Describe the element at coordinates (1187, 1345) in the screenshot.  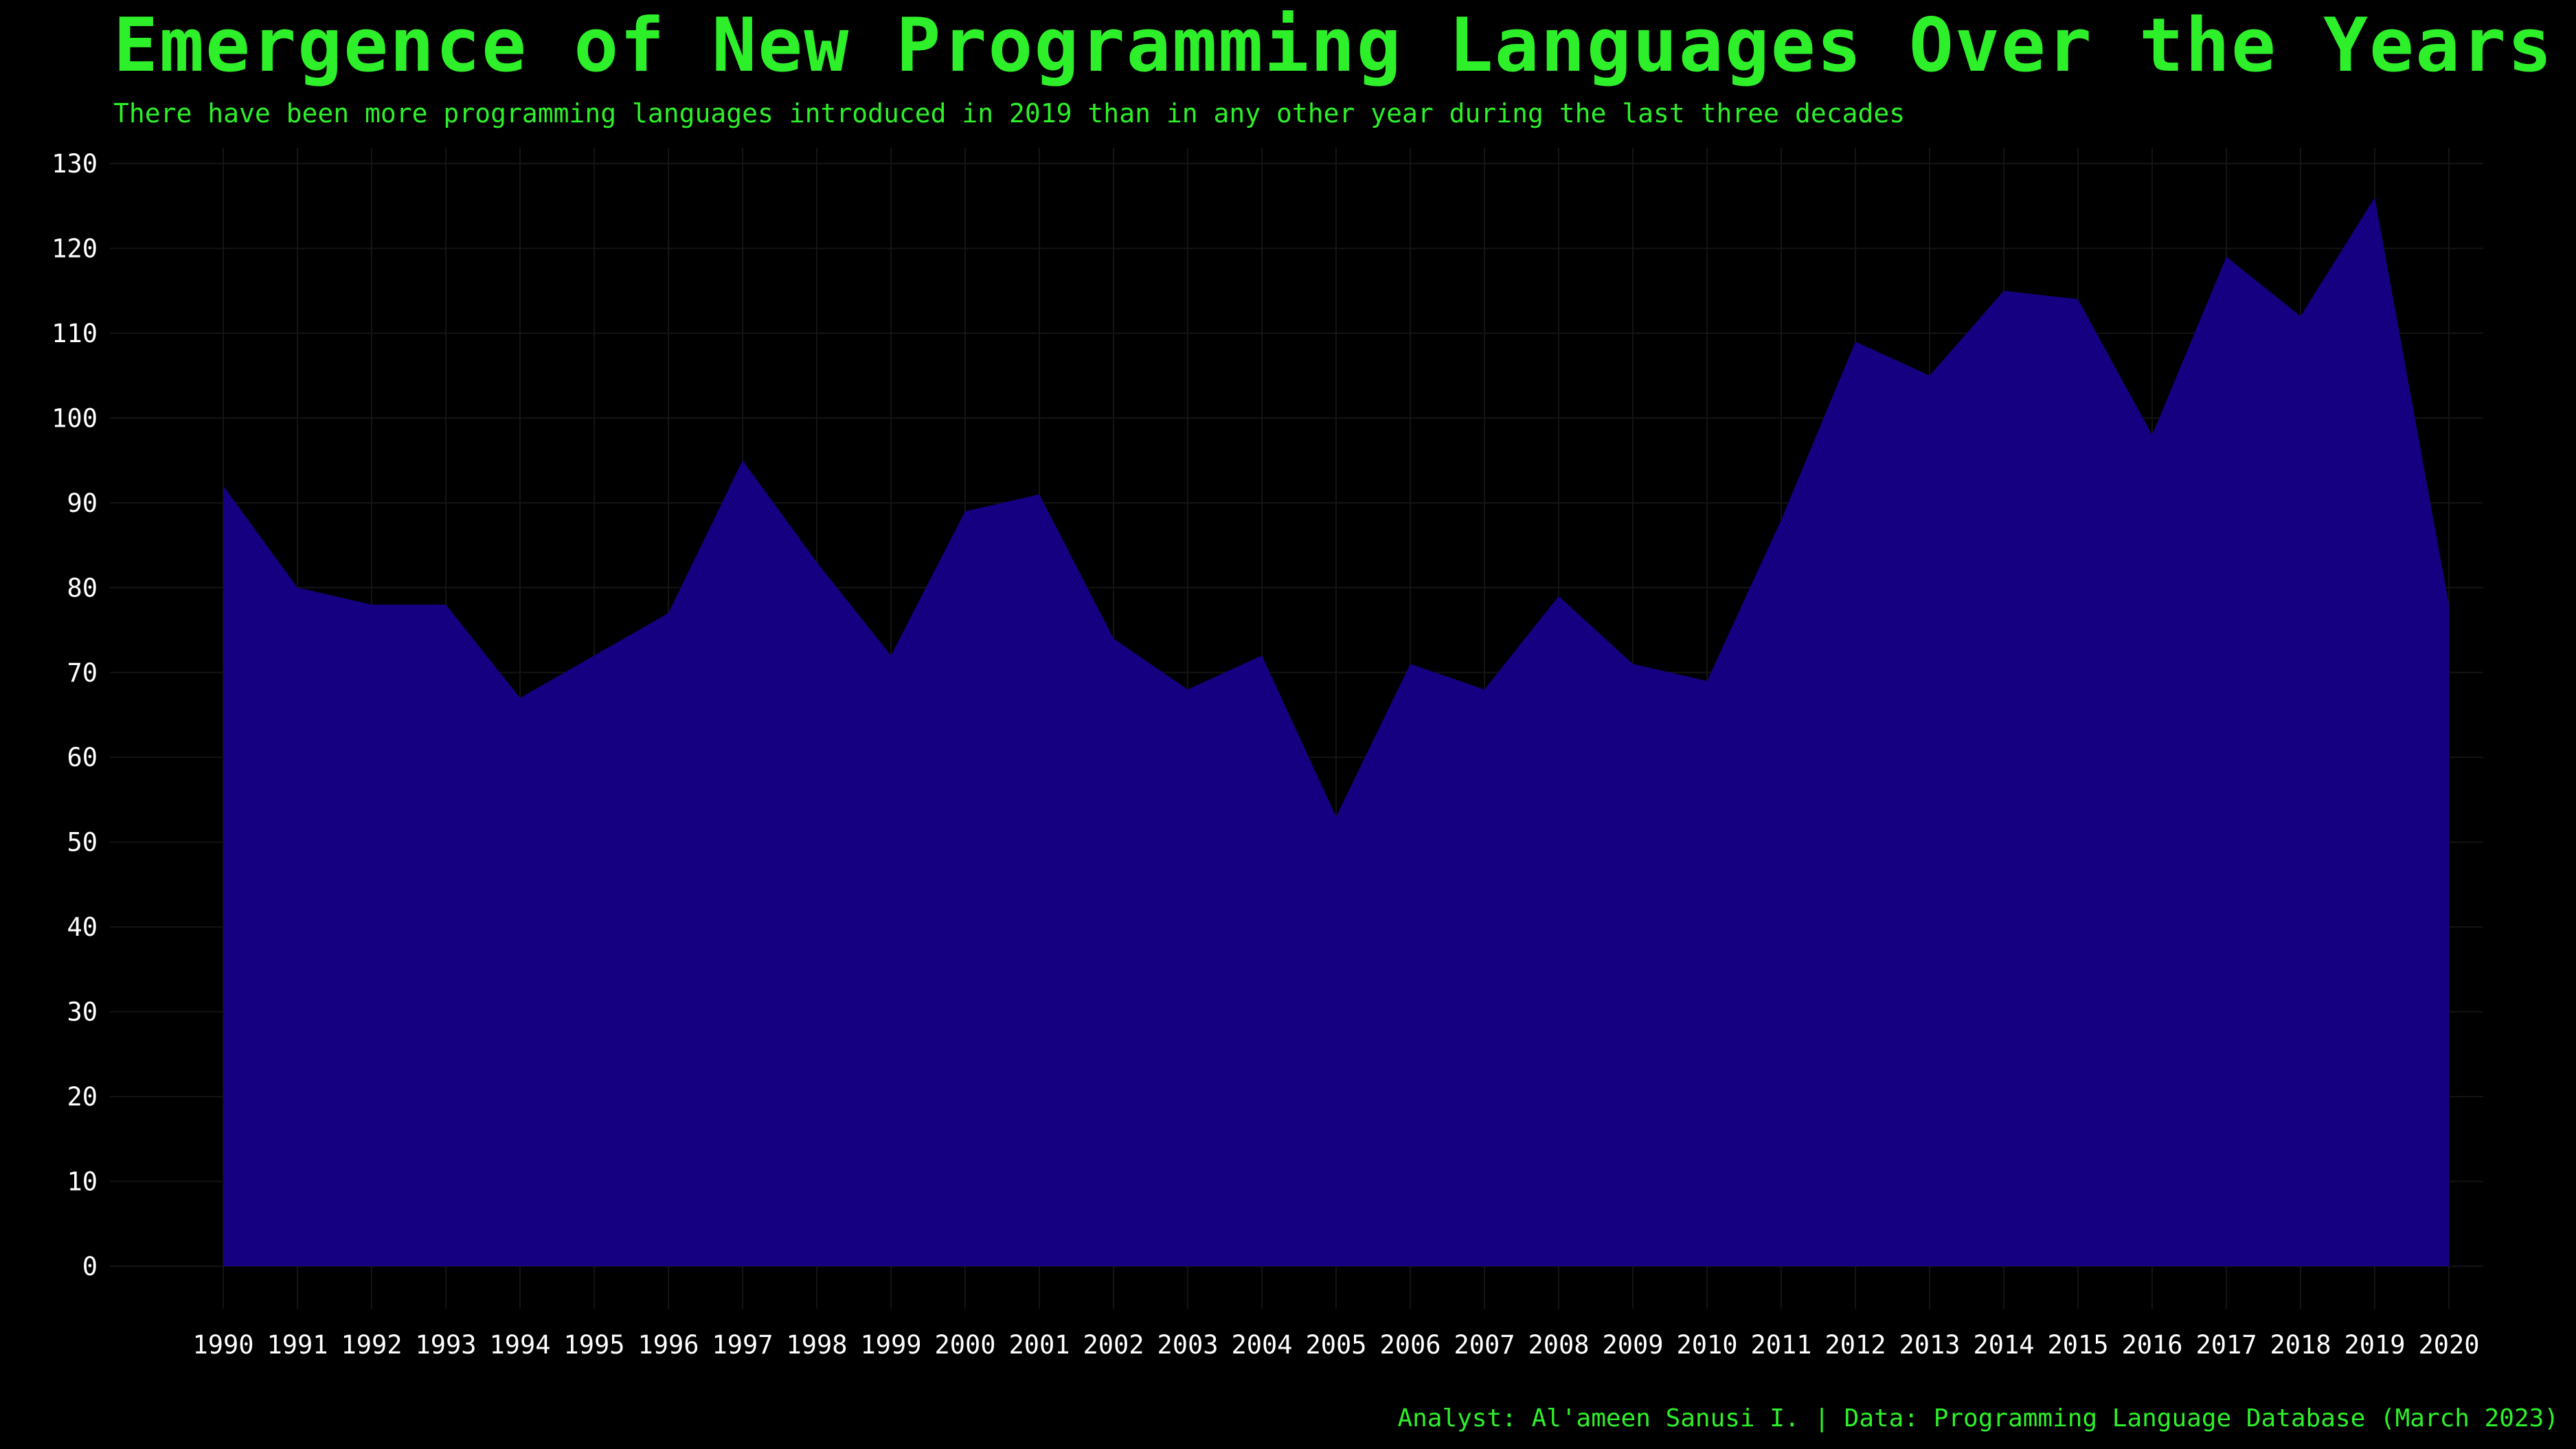
I see `x-tick-label: 2003` at that location.